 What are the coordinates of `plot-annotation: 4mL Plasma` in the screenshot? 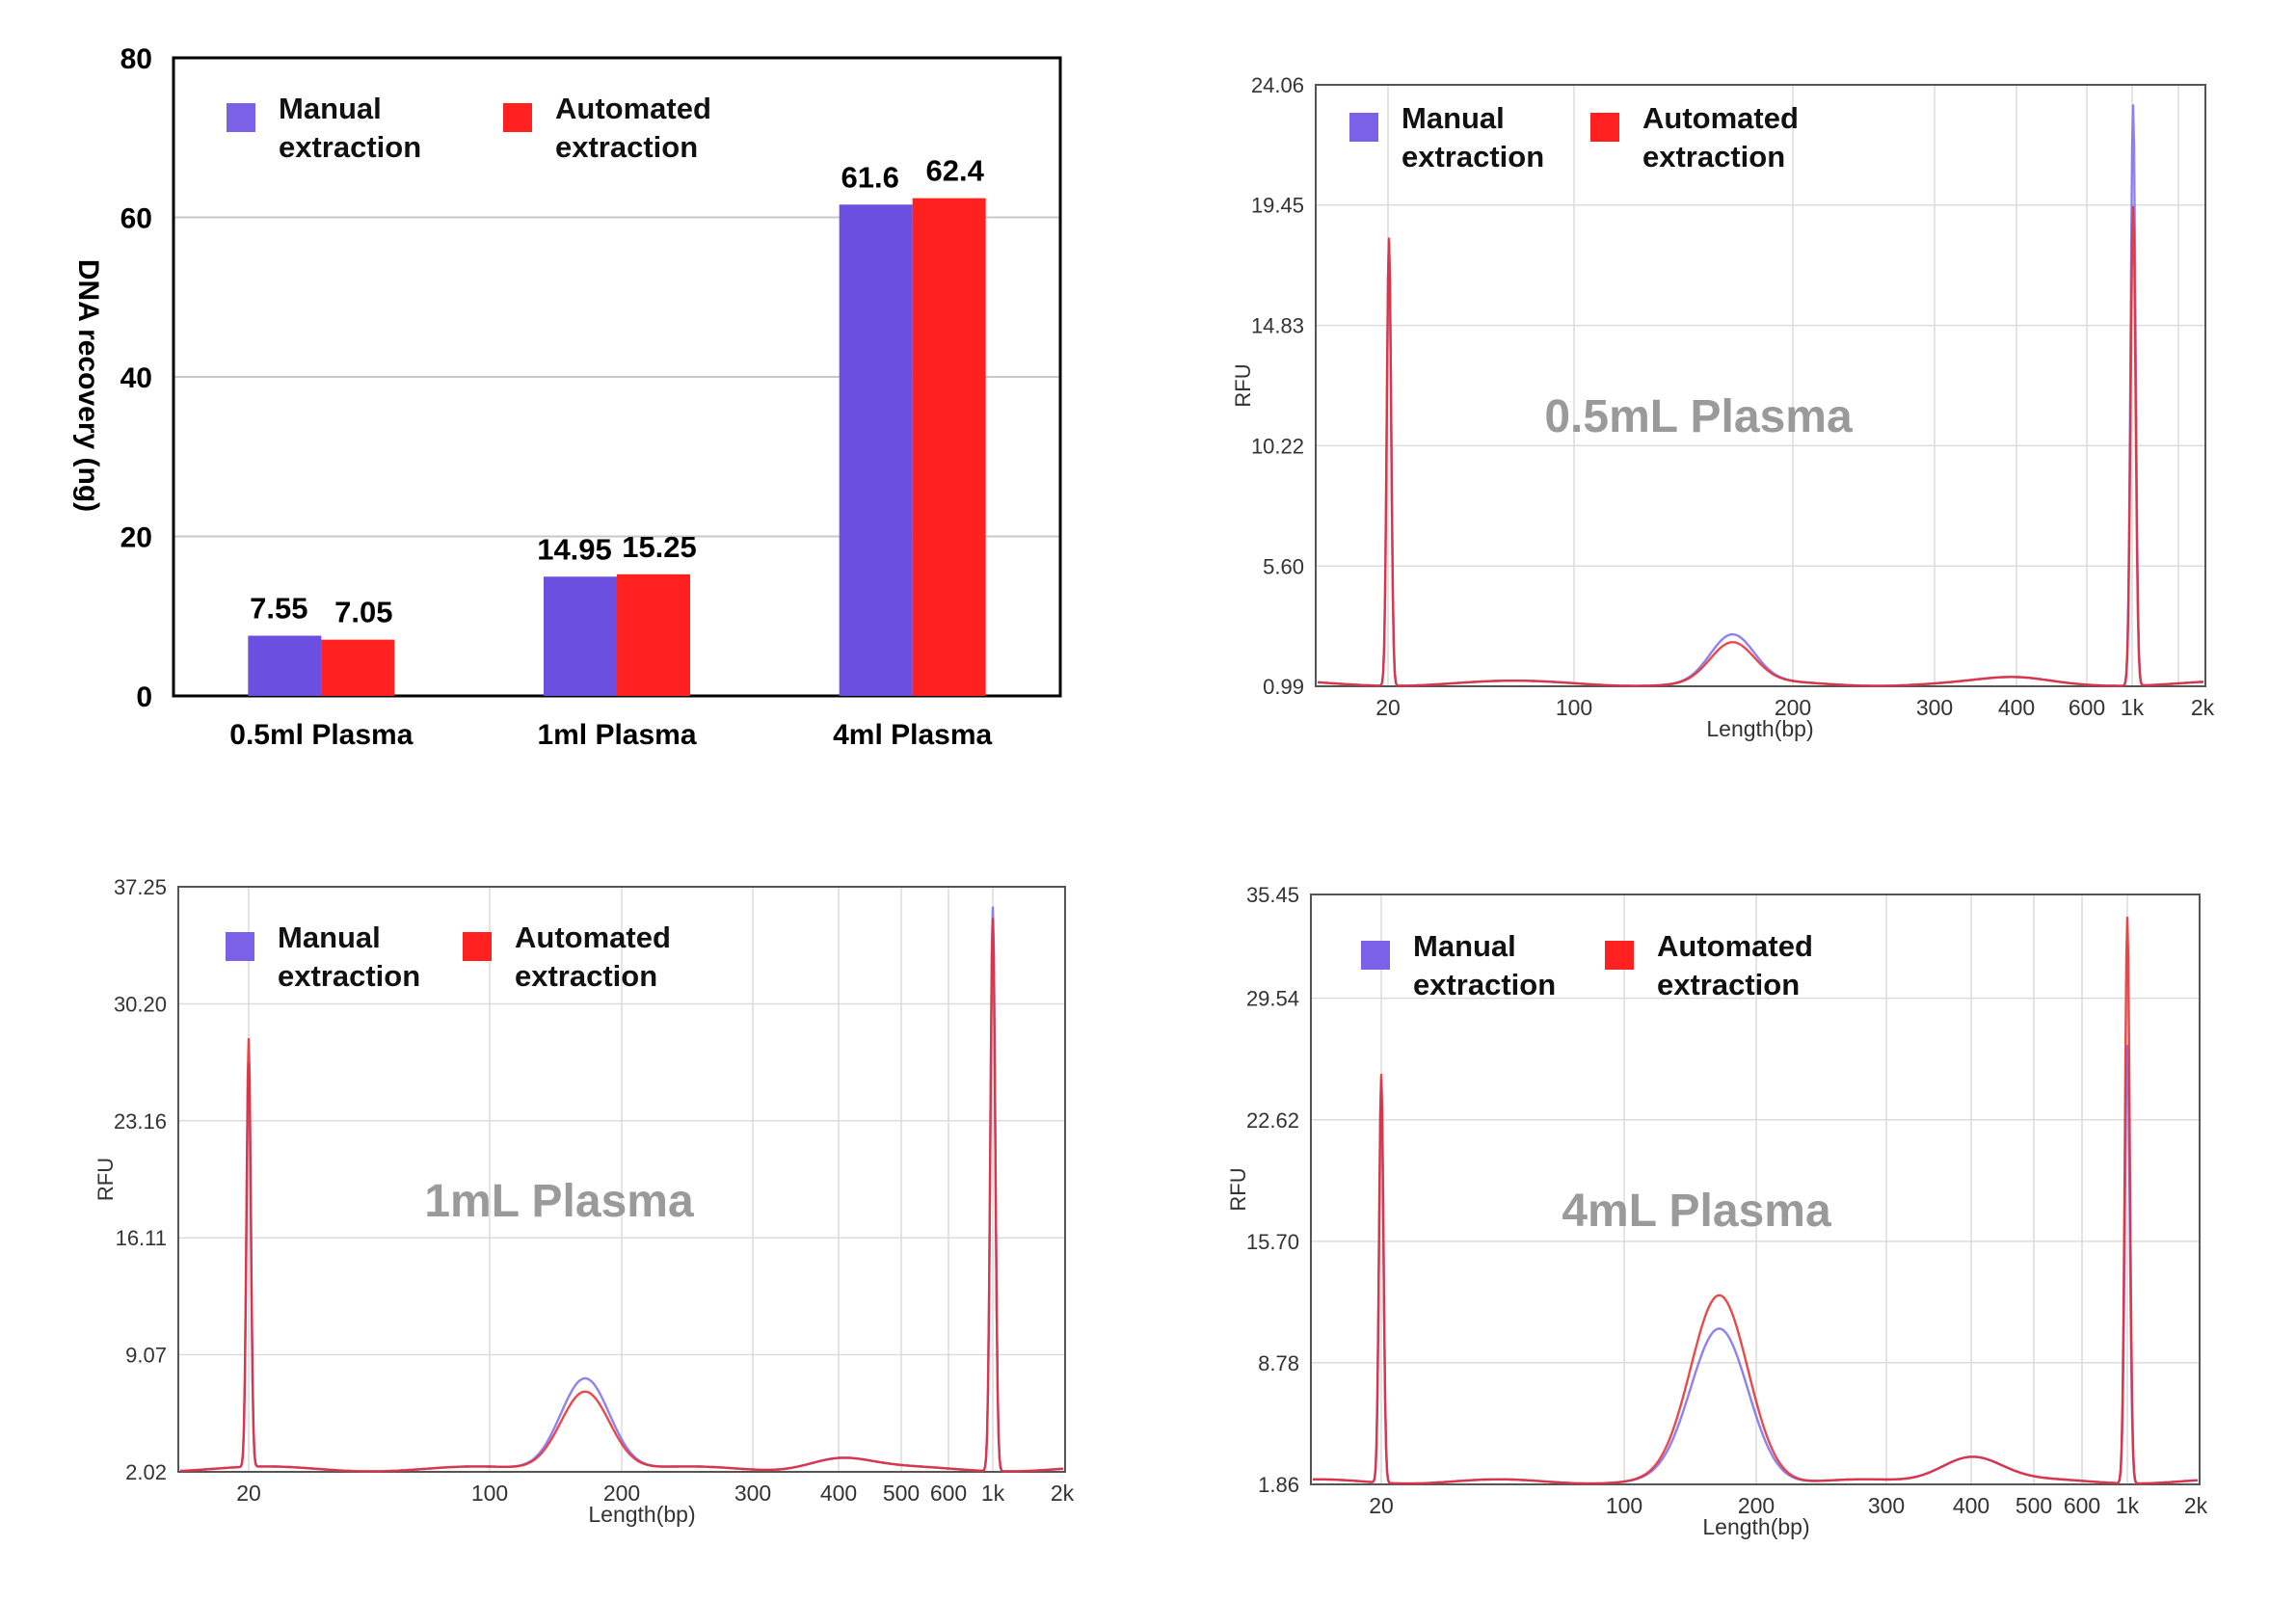 It's located at (1697, 1212).